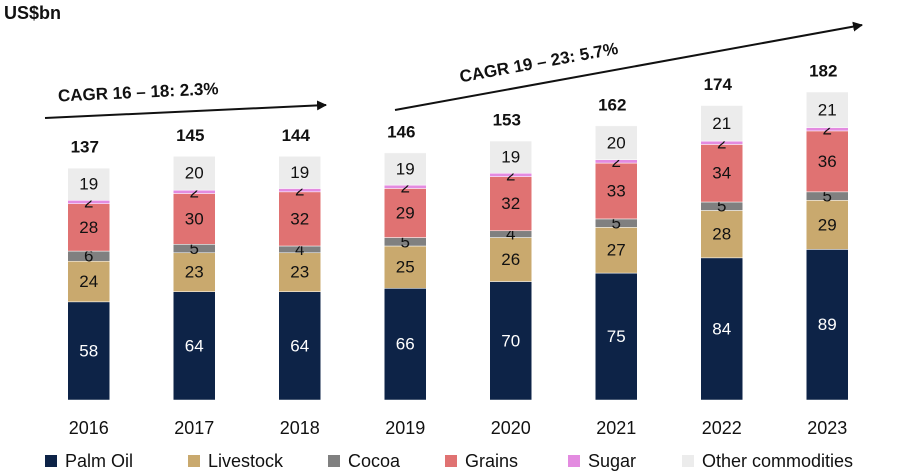 The width and height of the screenshot is (897, 476). Describe the element at coordinates (612, 461) in the screenshot. I see `legend-label: Sugar` at that location.